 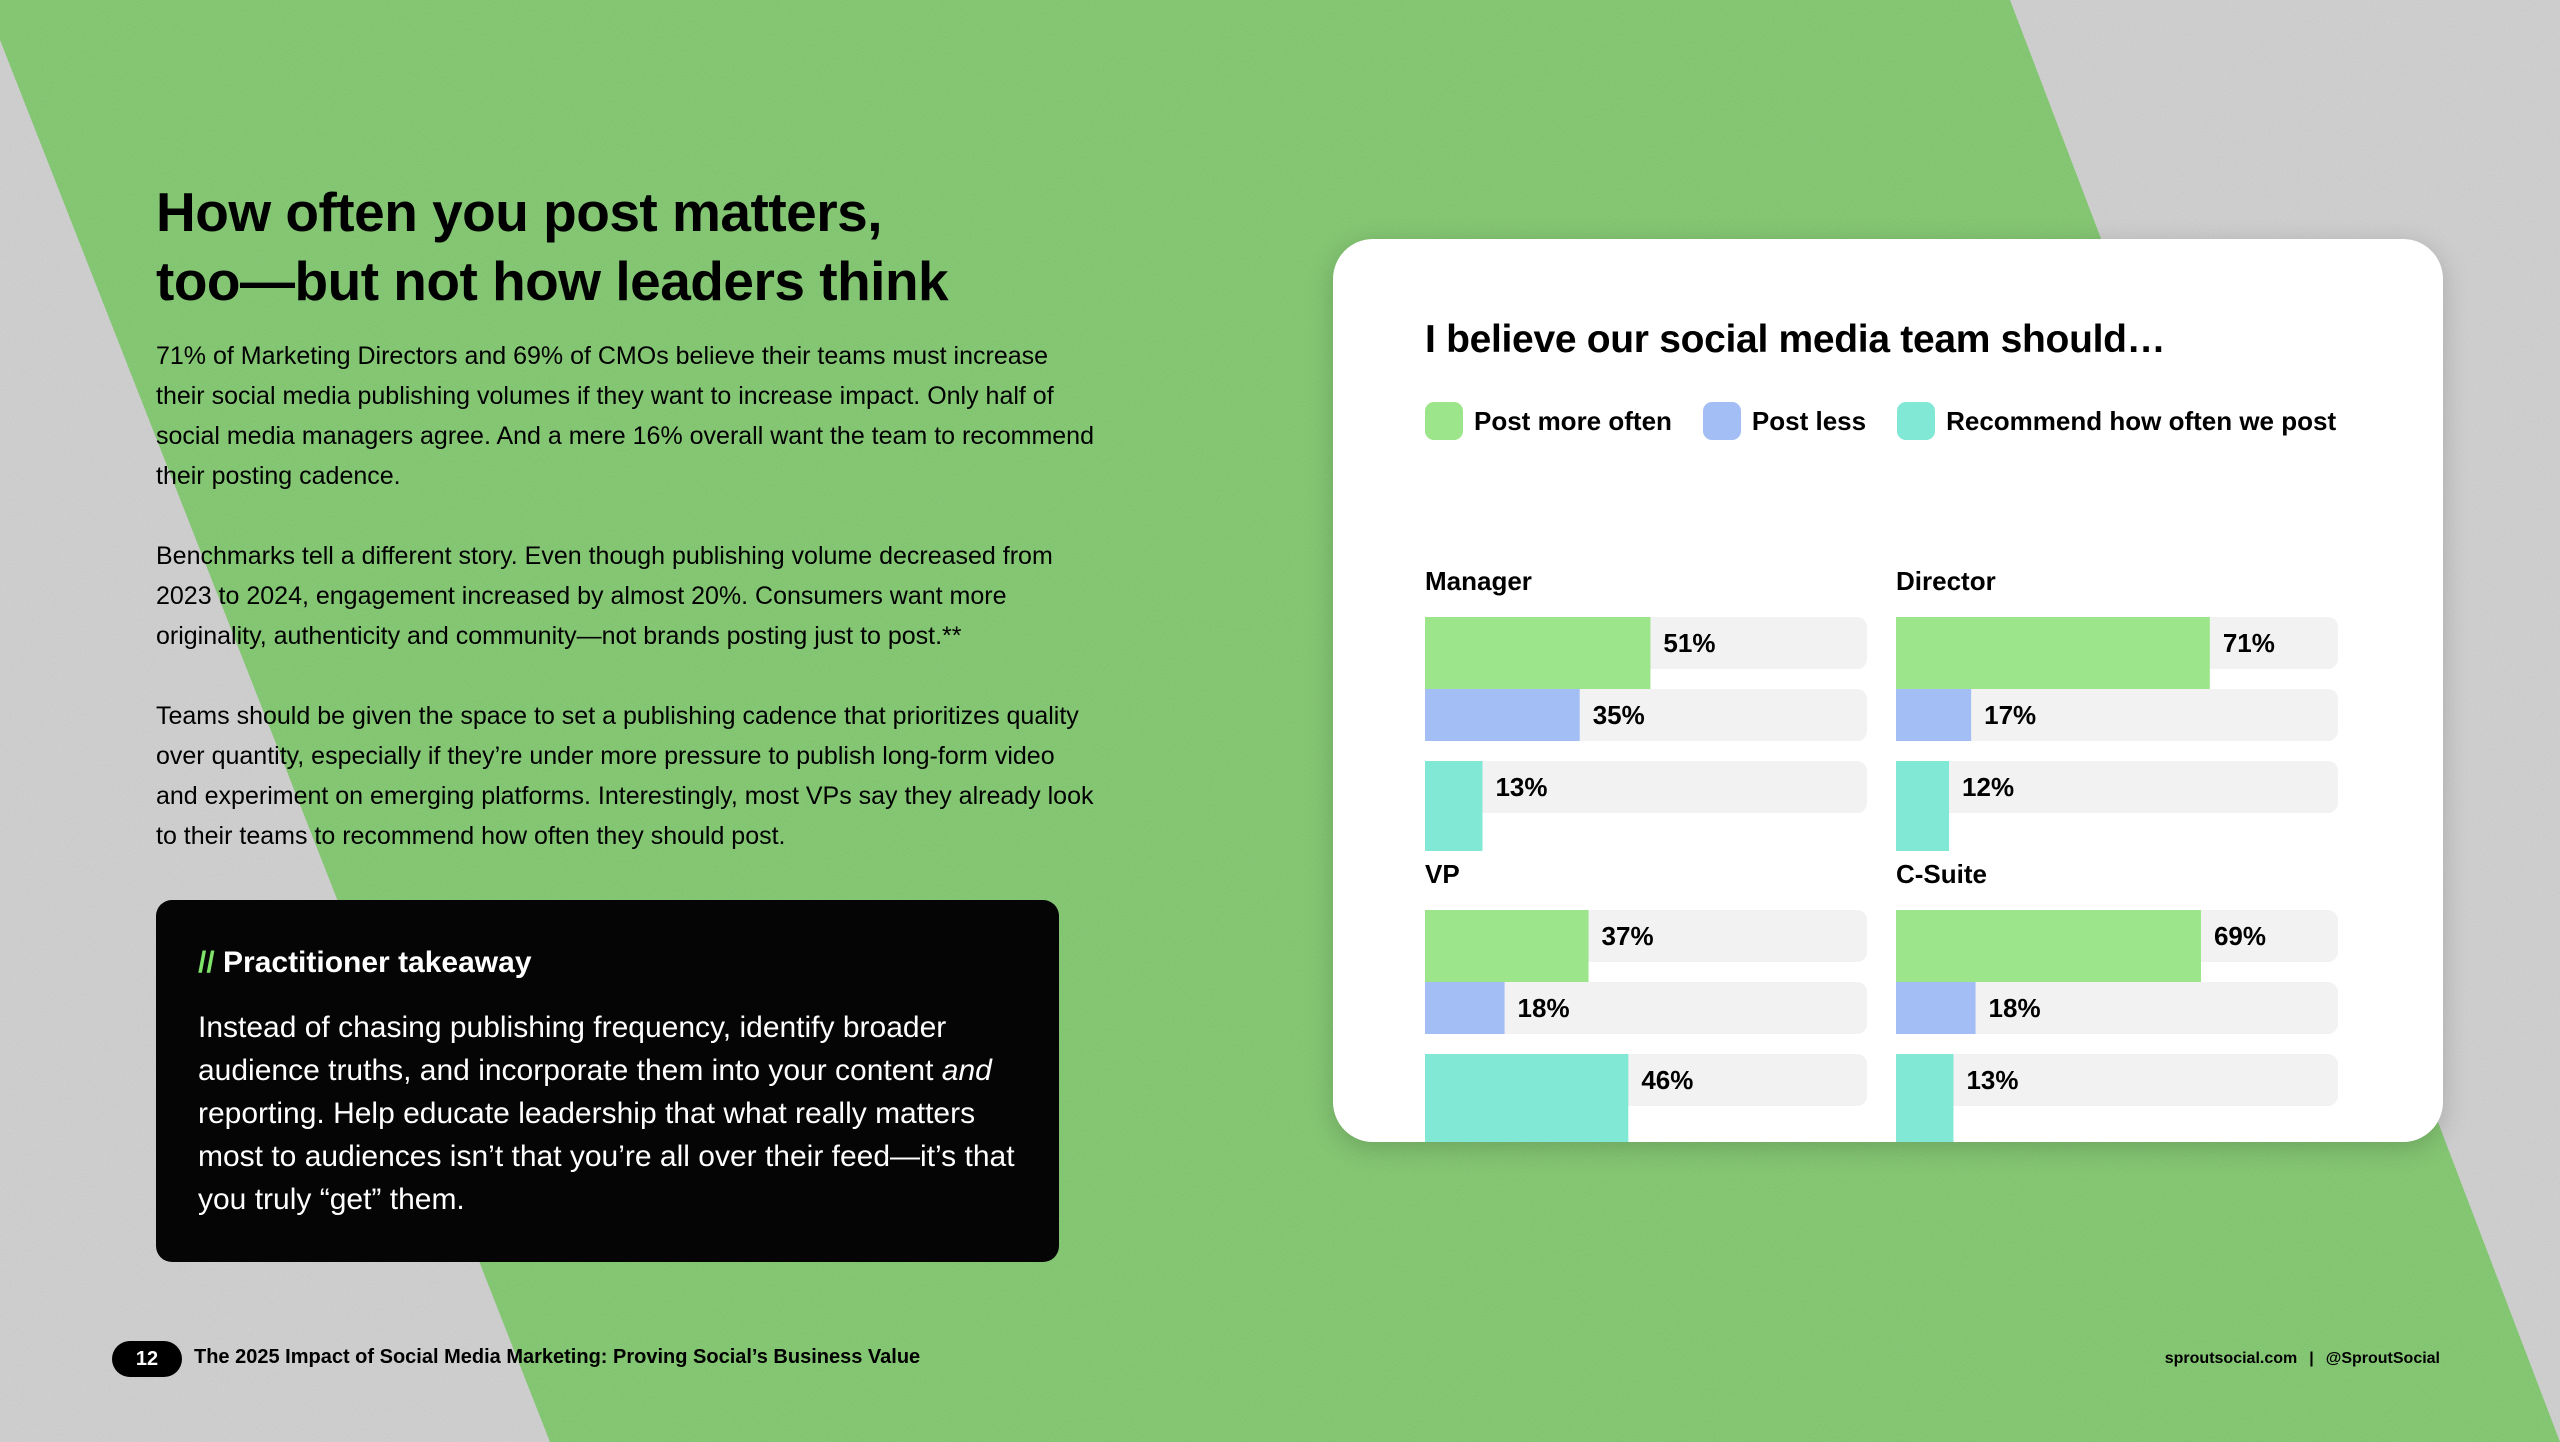 I want to click on legend-label-recommend: Recommend how often we post, so click(x=2141, y=420).